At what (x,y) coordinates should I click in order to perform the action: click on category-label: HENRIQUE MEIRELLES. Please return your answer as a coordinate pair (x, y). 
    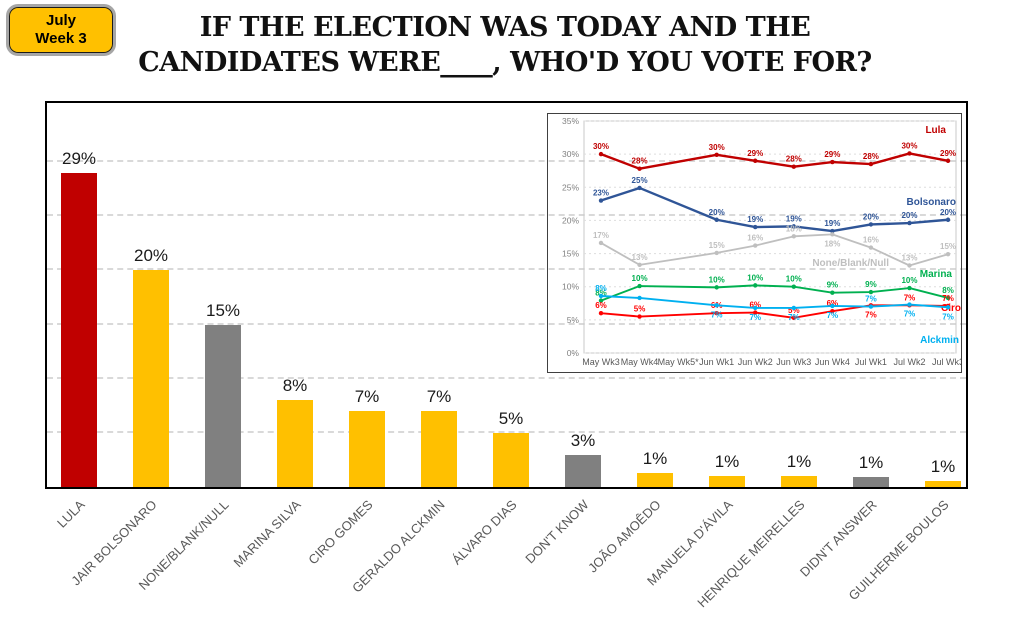
    Looking at the image, I should click on (751, 554).